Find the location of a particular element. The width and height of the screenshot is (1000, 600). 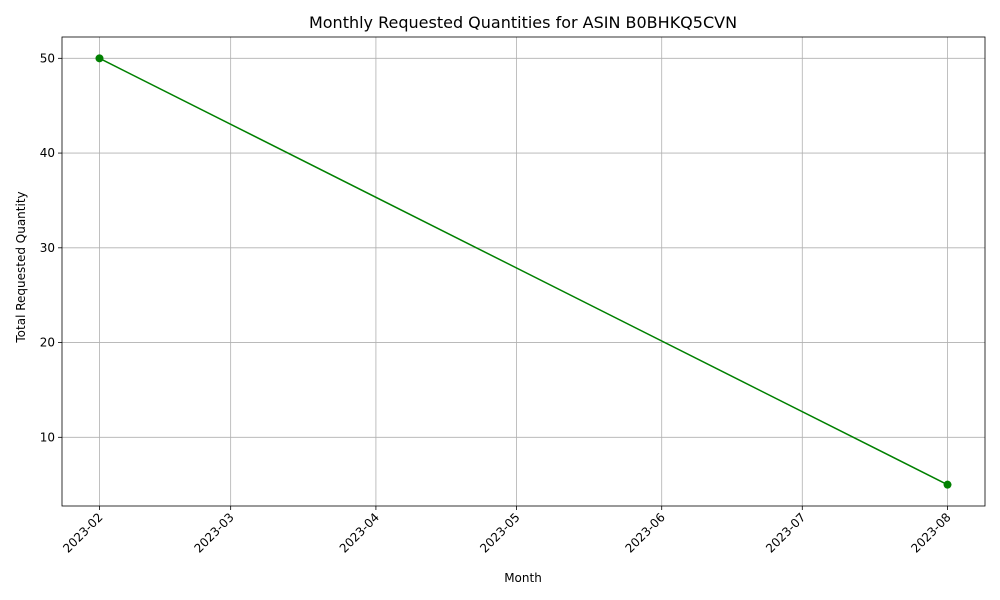

x-tick-label: 2023-03 is located at coordinates (213, 532).